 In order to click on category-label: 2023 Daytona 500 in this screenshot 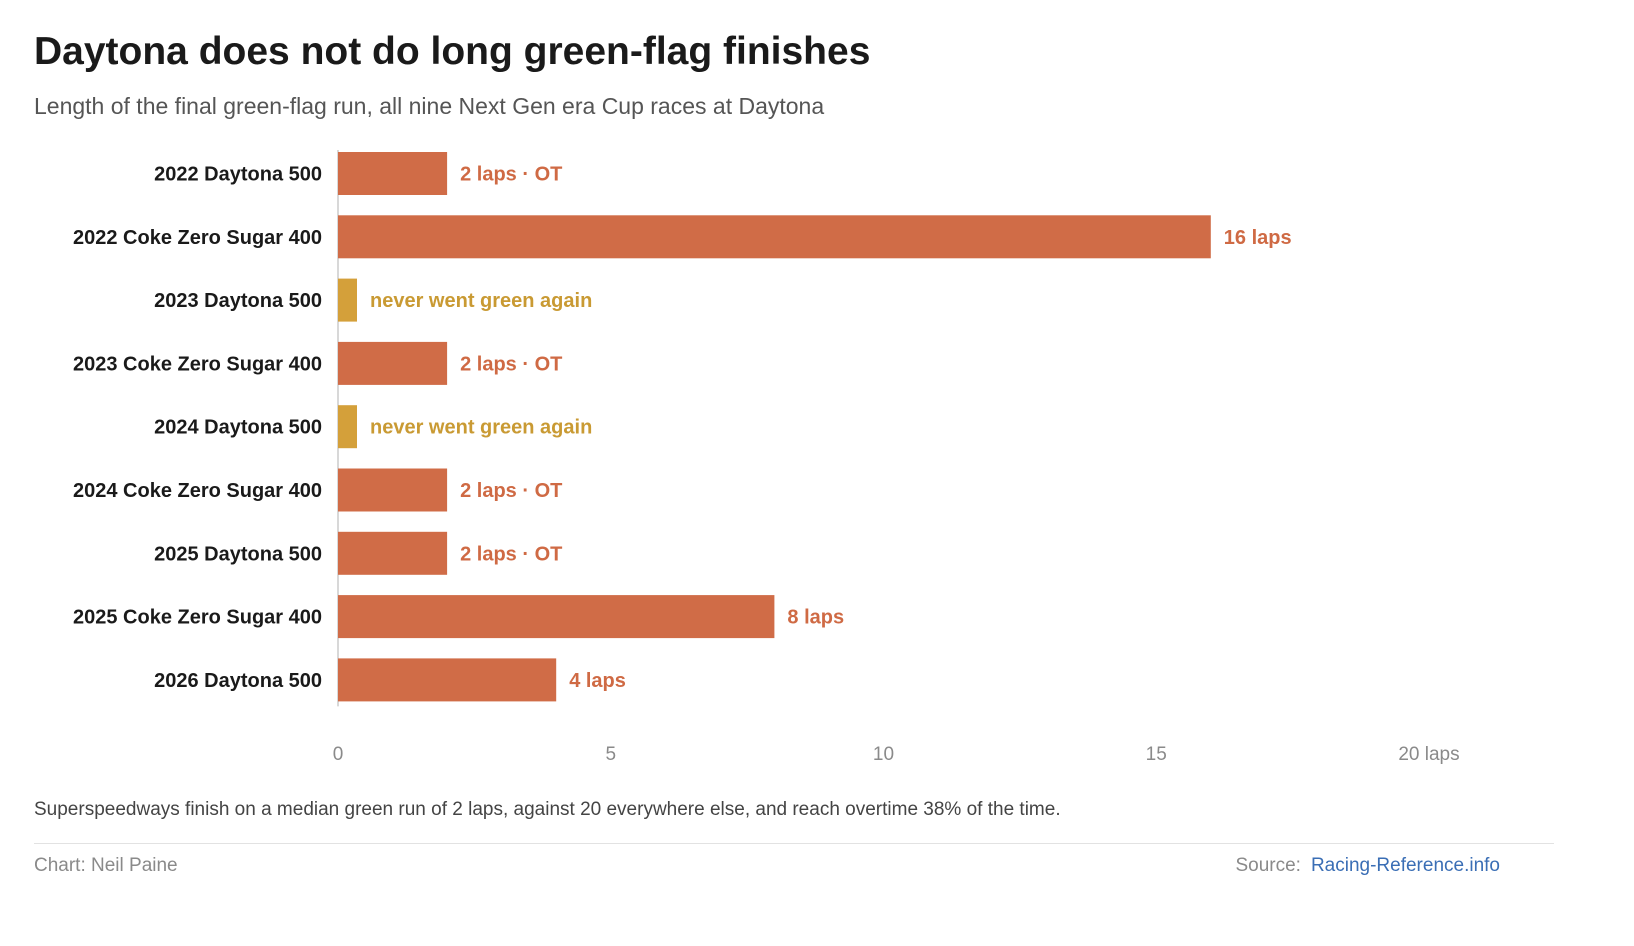, I will do `click(238, 301)`.